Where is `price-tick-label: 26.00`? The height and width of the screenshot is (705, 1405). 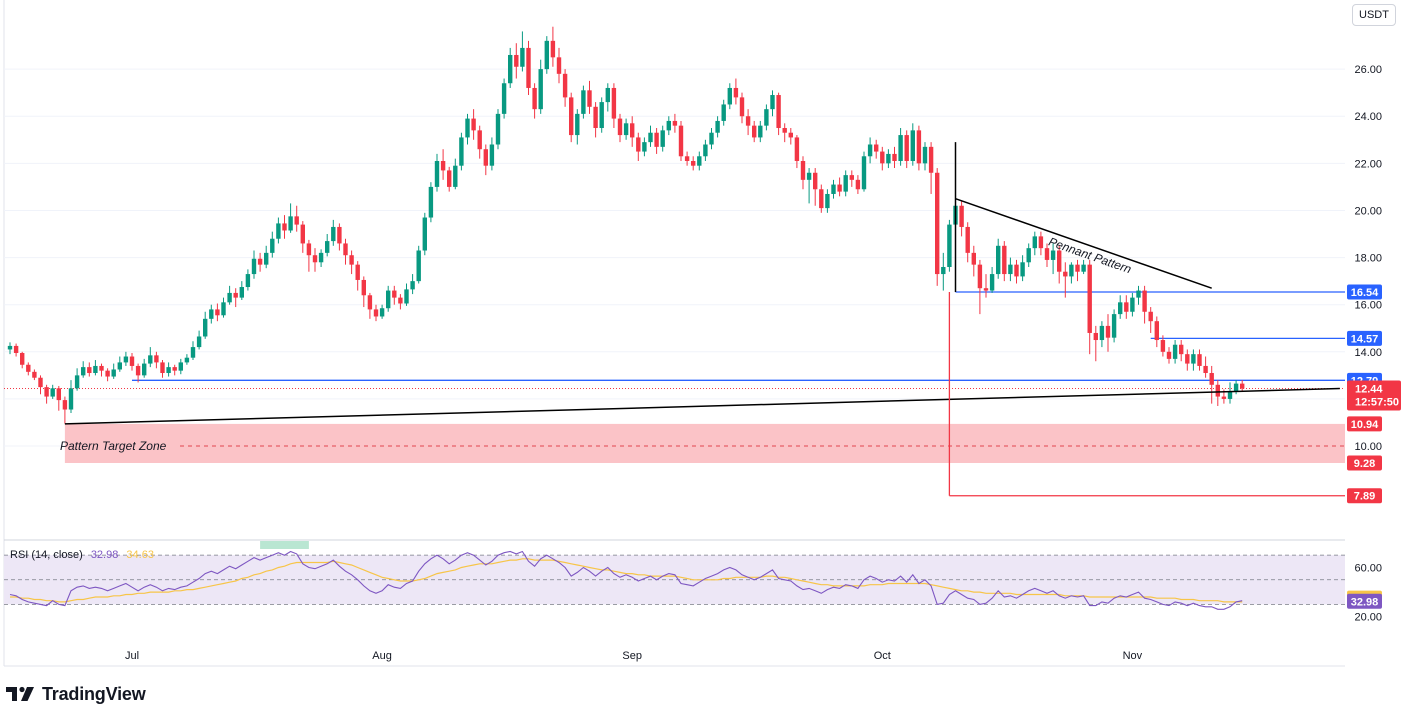
price-tick-label: 26.00 is located at coordinates (1368, 70).